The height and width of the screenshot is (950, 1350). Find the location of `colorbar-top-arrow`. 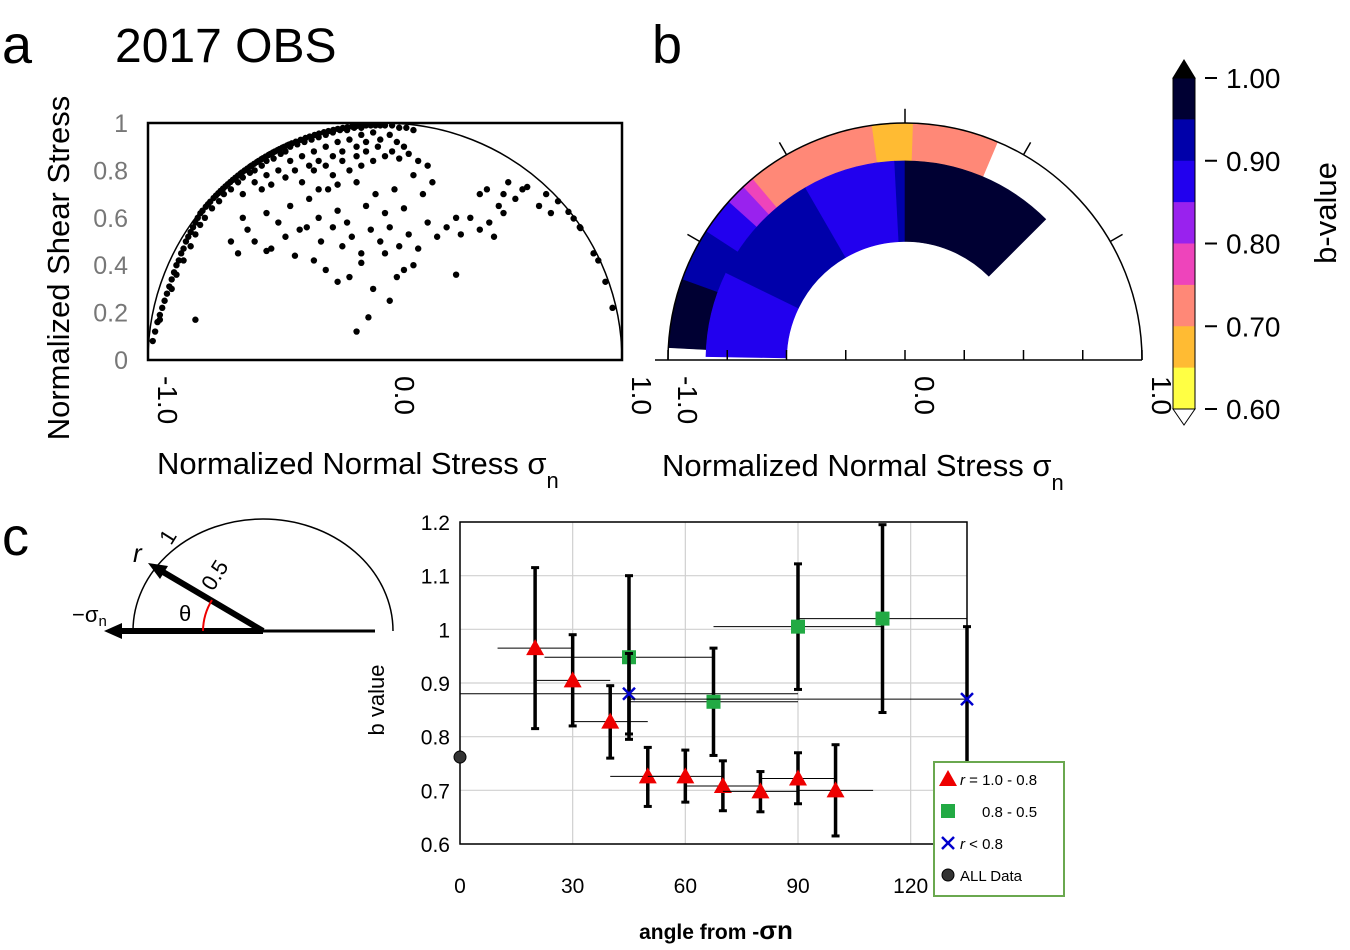

colorbar-top-arrow is located at coordinates (1184, 69).